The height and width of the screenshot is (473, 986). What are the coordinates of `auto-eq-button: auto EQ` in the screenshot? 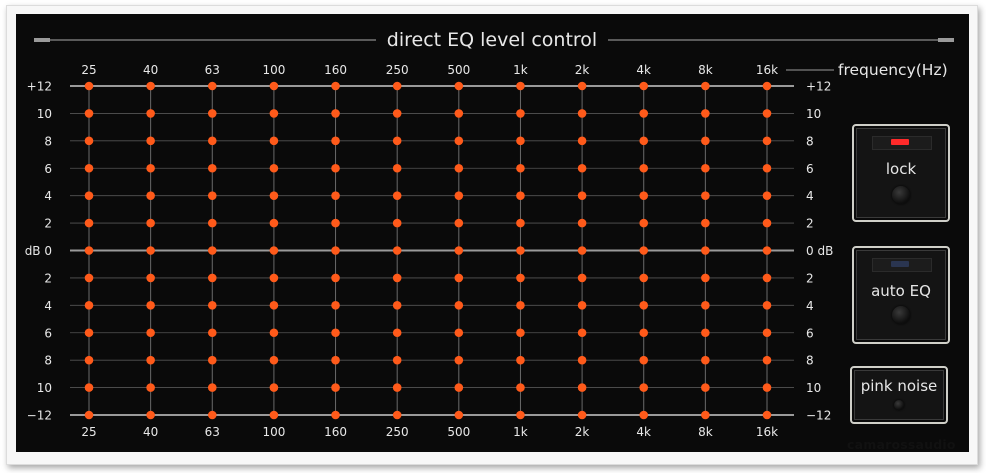 It's located at (901, 295).